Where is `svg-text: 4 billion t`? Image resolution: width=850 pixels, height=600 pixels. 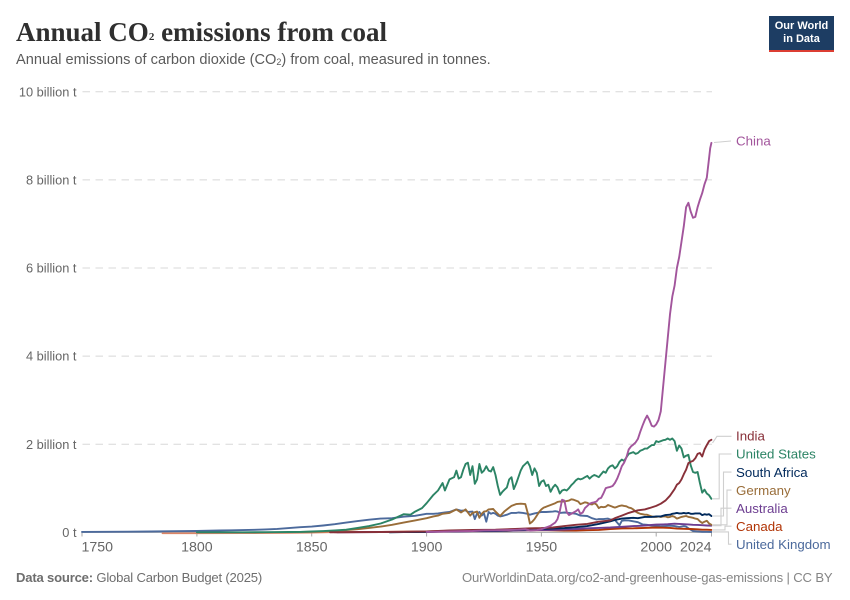
svg-text: 4 billion t is located at coordinates (51, 356).